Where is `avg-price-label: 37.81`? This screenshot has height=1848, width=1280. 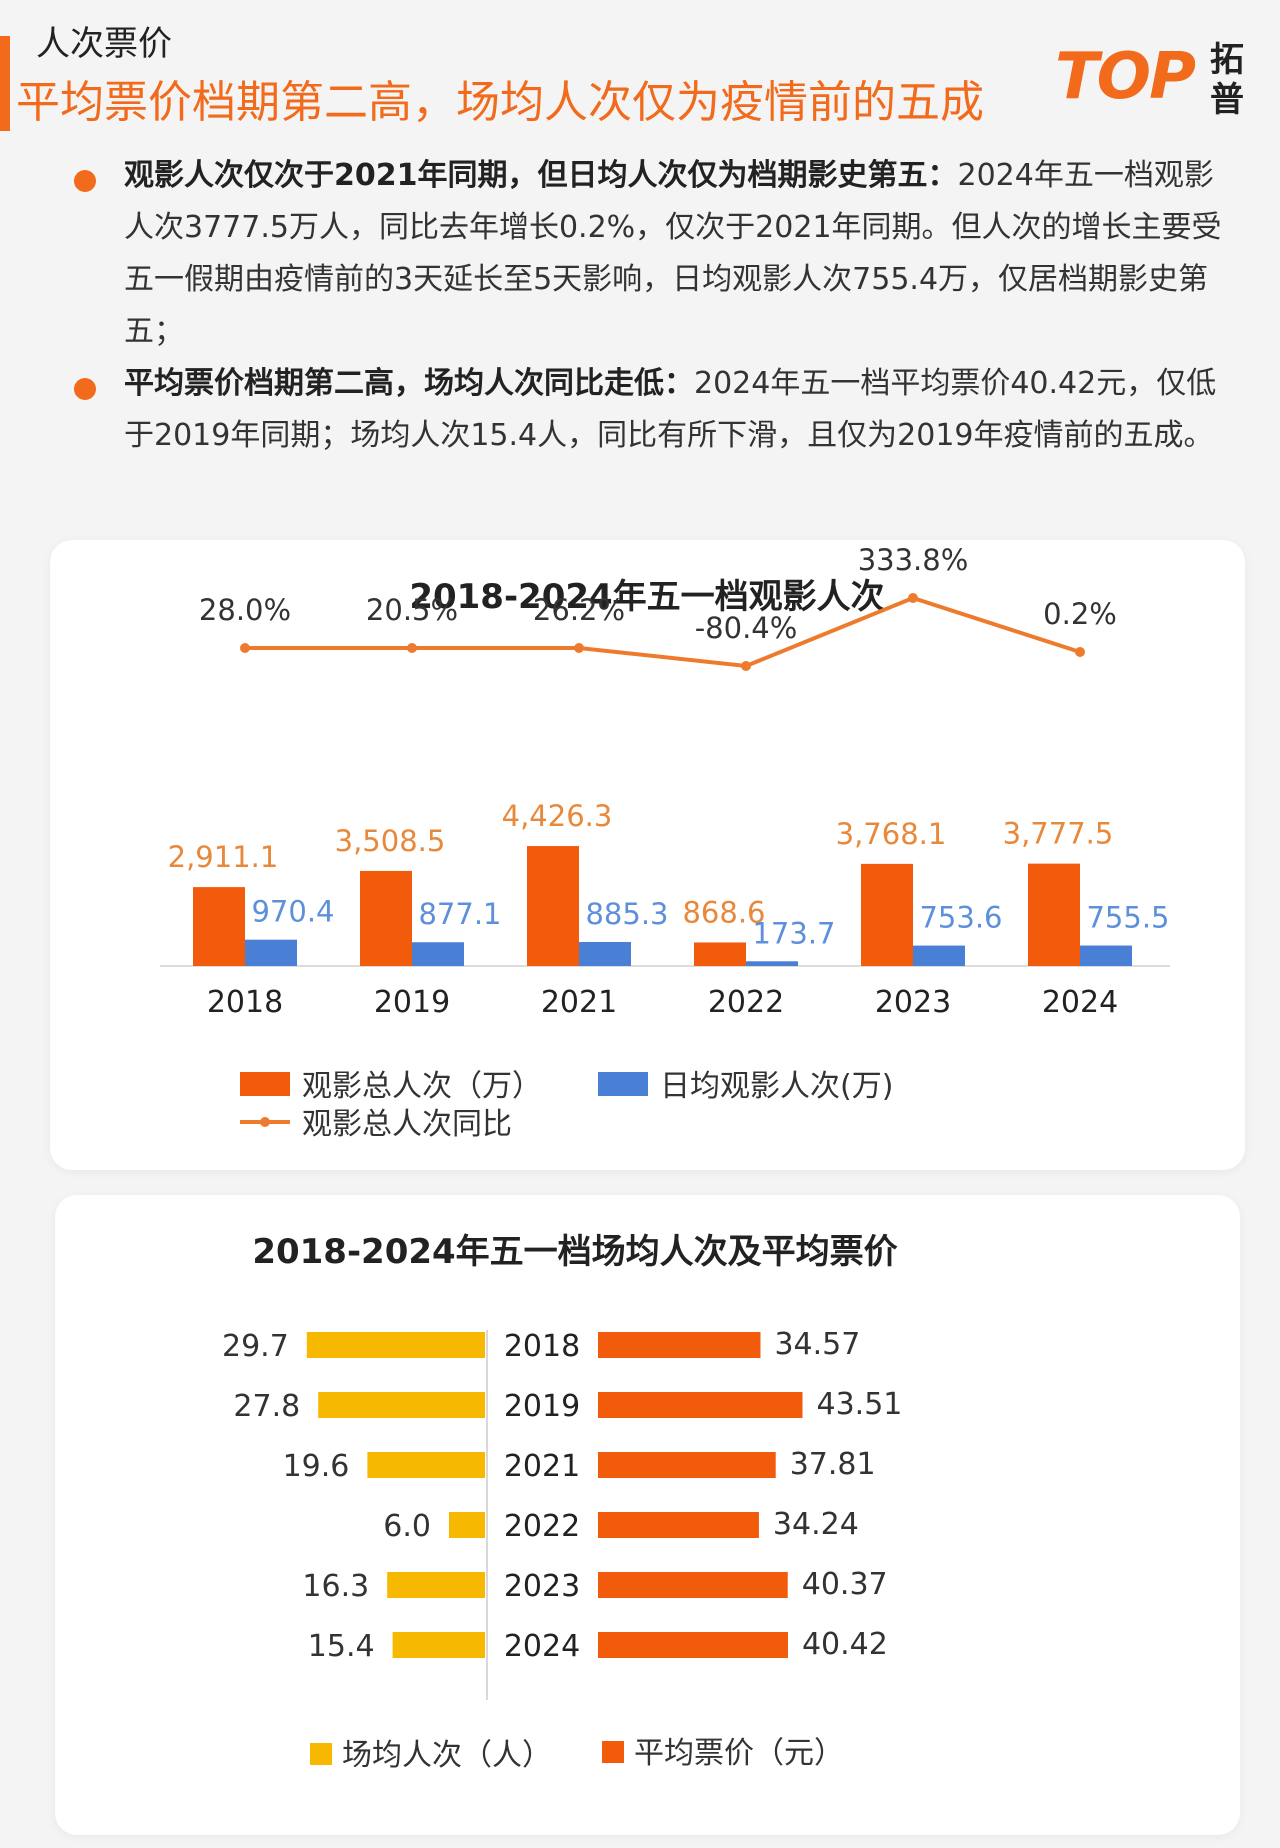
avg-price-label: 37.81 is located at coordinates (833, 1464).